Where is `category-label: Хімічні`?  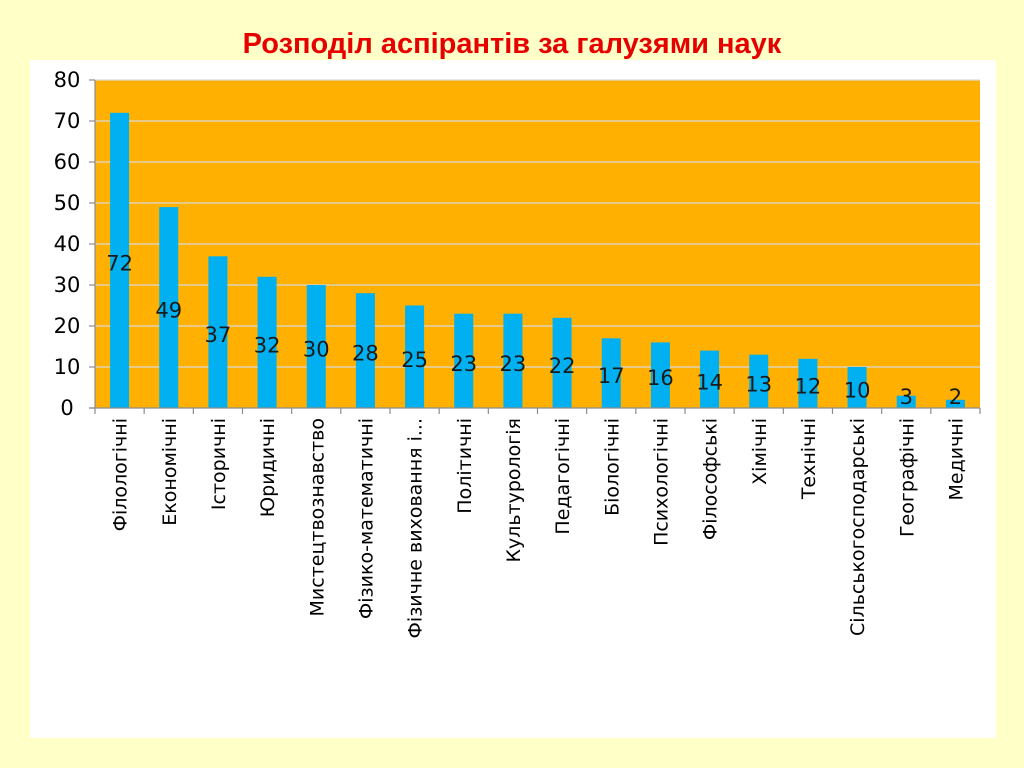 category-label: Хімічні is located at coordinates (760, 451).